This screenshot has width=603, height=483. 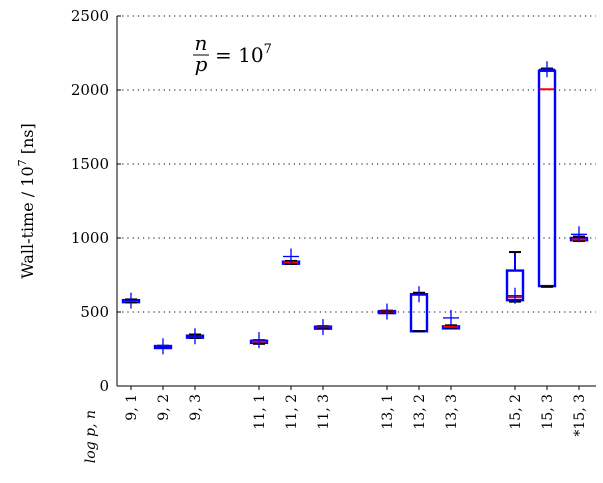 I want to click on x-tick-label-9-1: 9, 1, so click(x=132, y=407).